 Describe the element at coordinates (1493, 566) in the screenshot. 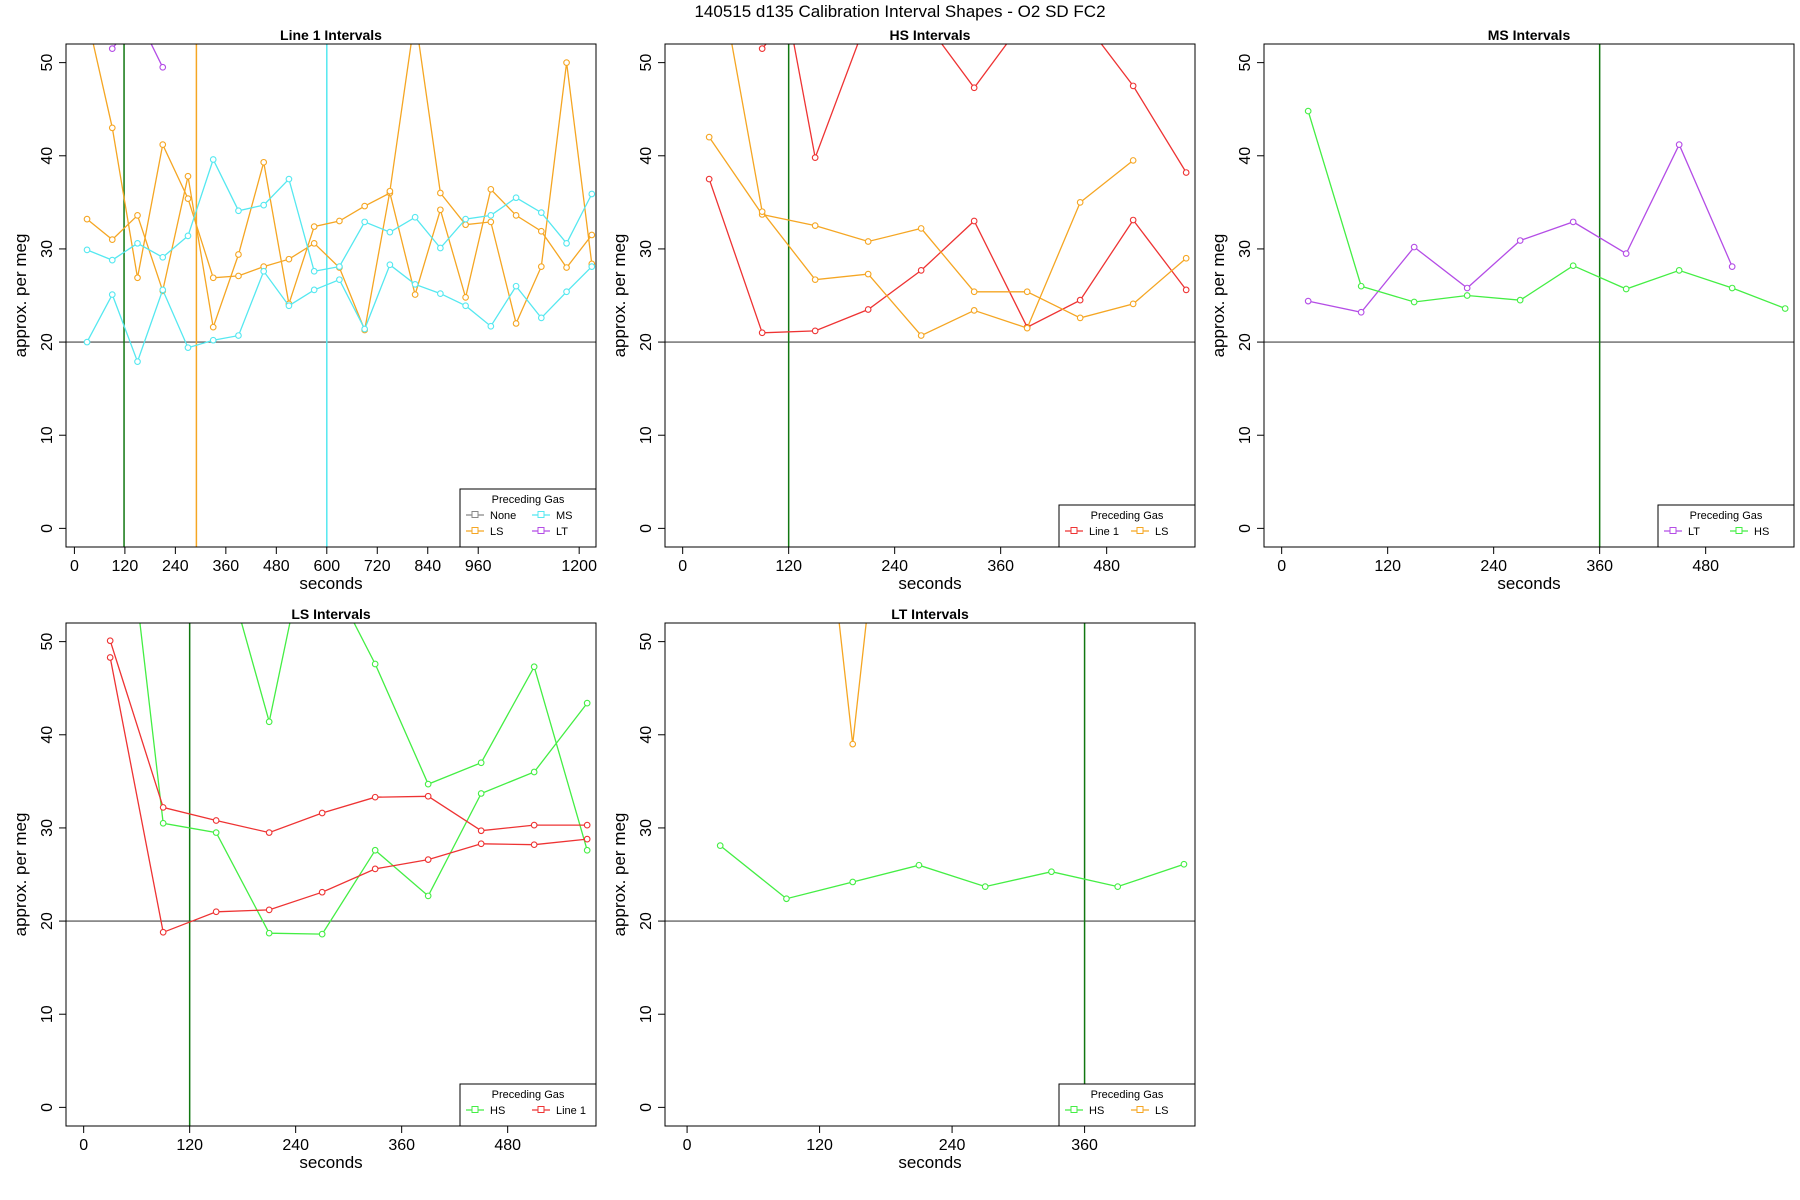

I see `x-tick-label: 240` at that location.